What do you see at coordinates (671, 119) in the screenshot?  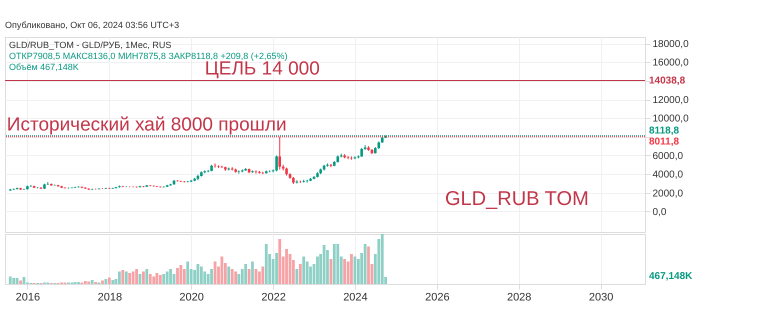 I see `y-tick-label: 10000,0` at bounding box center [671, 119].